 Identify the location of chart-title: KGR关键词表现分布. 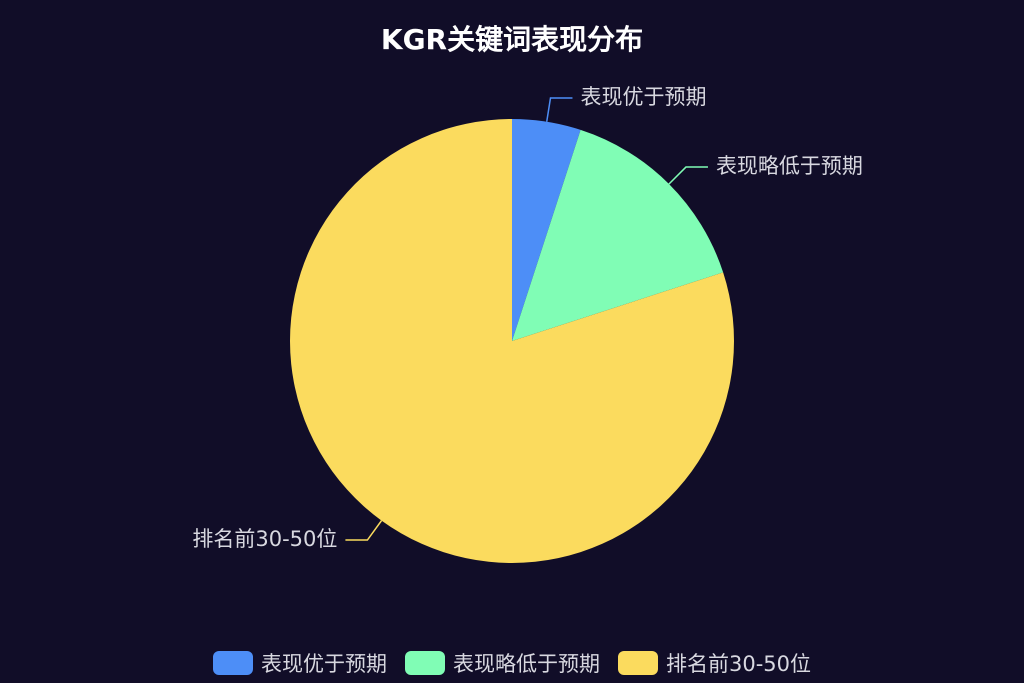
(512, 39).